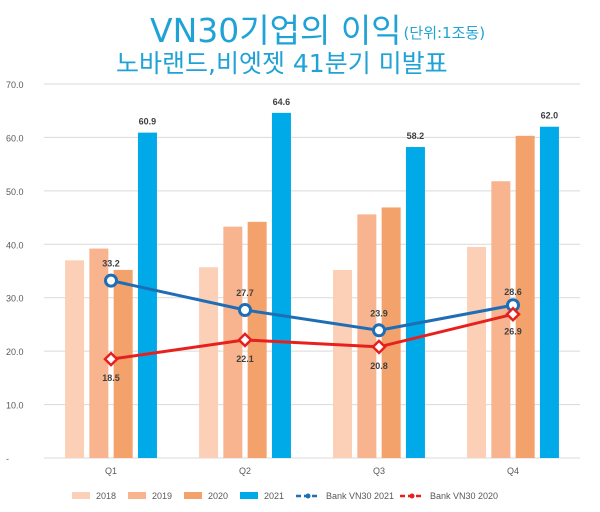 Image resolution: width=600 pixels, height=512 pixels. What do you see at coordinates (416, 136) in the screenshot?
I see `data-label: 58.2` at bounding box center [416, 136].